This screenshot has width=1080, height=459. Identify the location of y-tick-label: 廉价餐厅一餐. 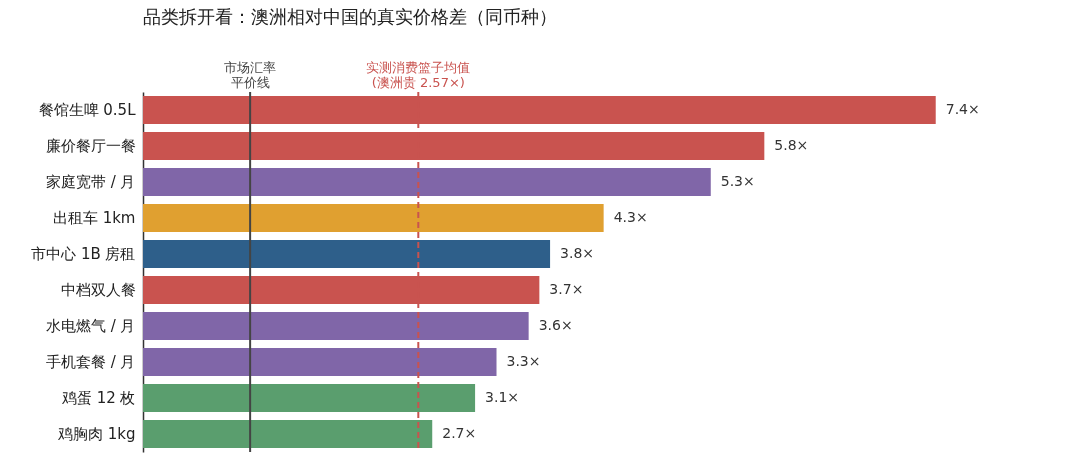
(90, 146).